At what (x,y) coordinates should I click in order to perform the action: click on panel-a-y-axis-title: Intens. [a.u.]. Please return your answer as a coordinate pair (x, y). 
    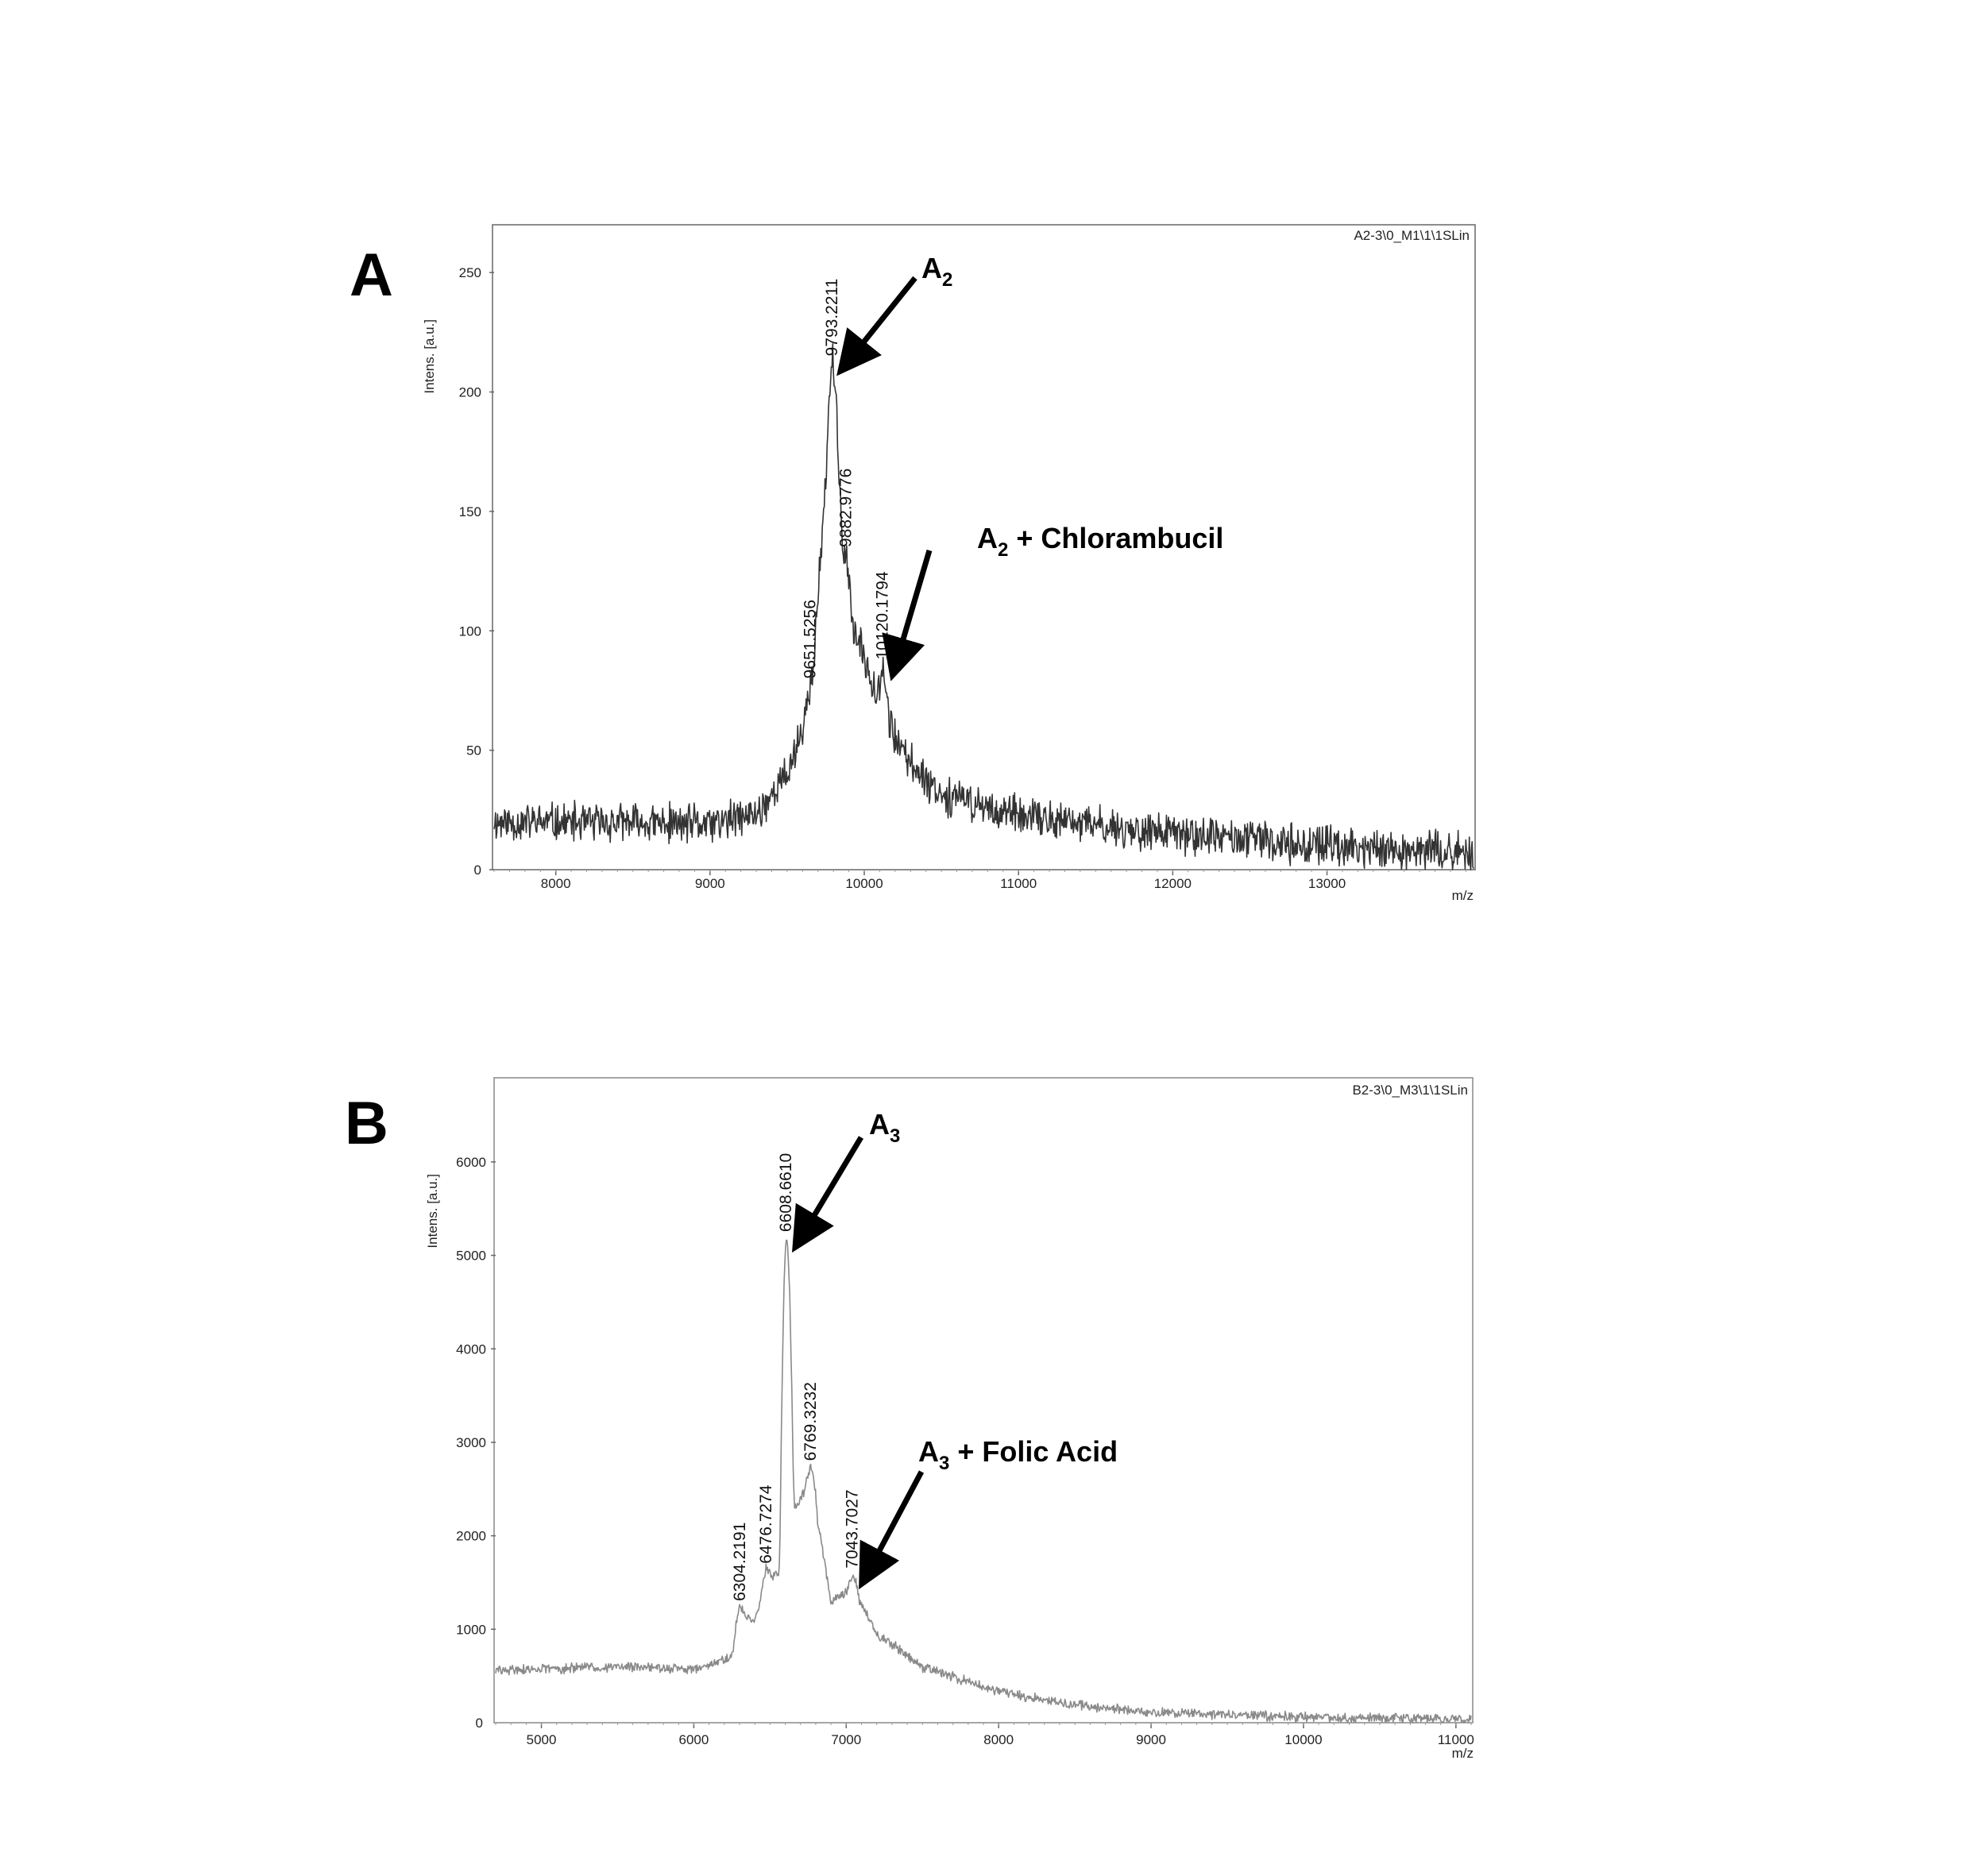
    Looking at the image, I should click on (429, 356).